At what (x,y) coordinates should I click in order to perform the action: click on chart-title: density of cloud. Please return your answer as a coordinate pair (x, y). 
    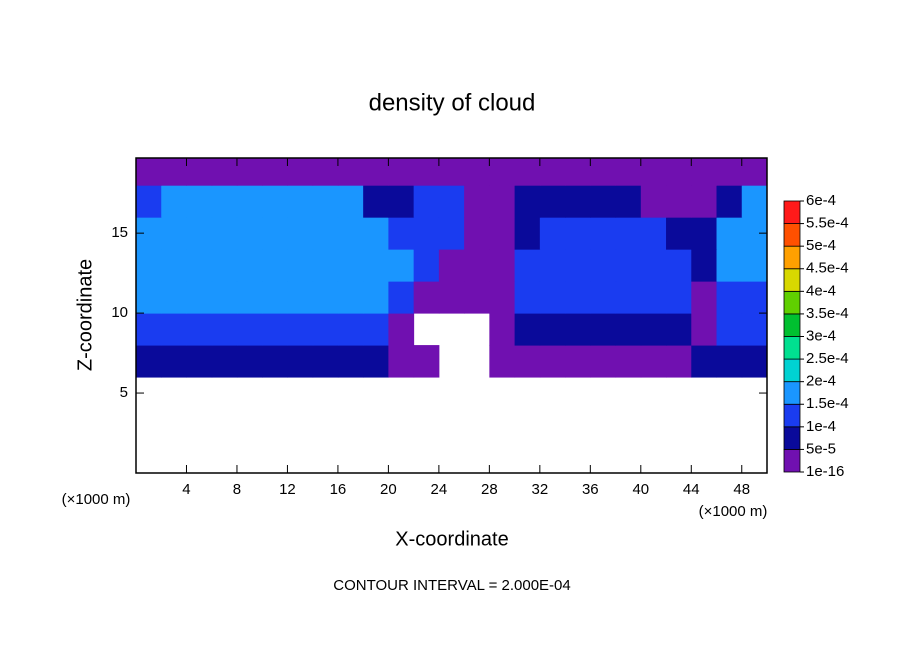
    Looking at the image, I should click on (452, 102).